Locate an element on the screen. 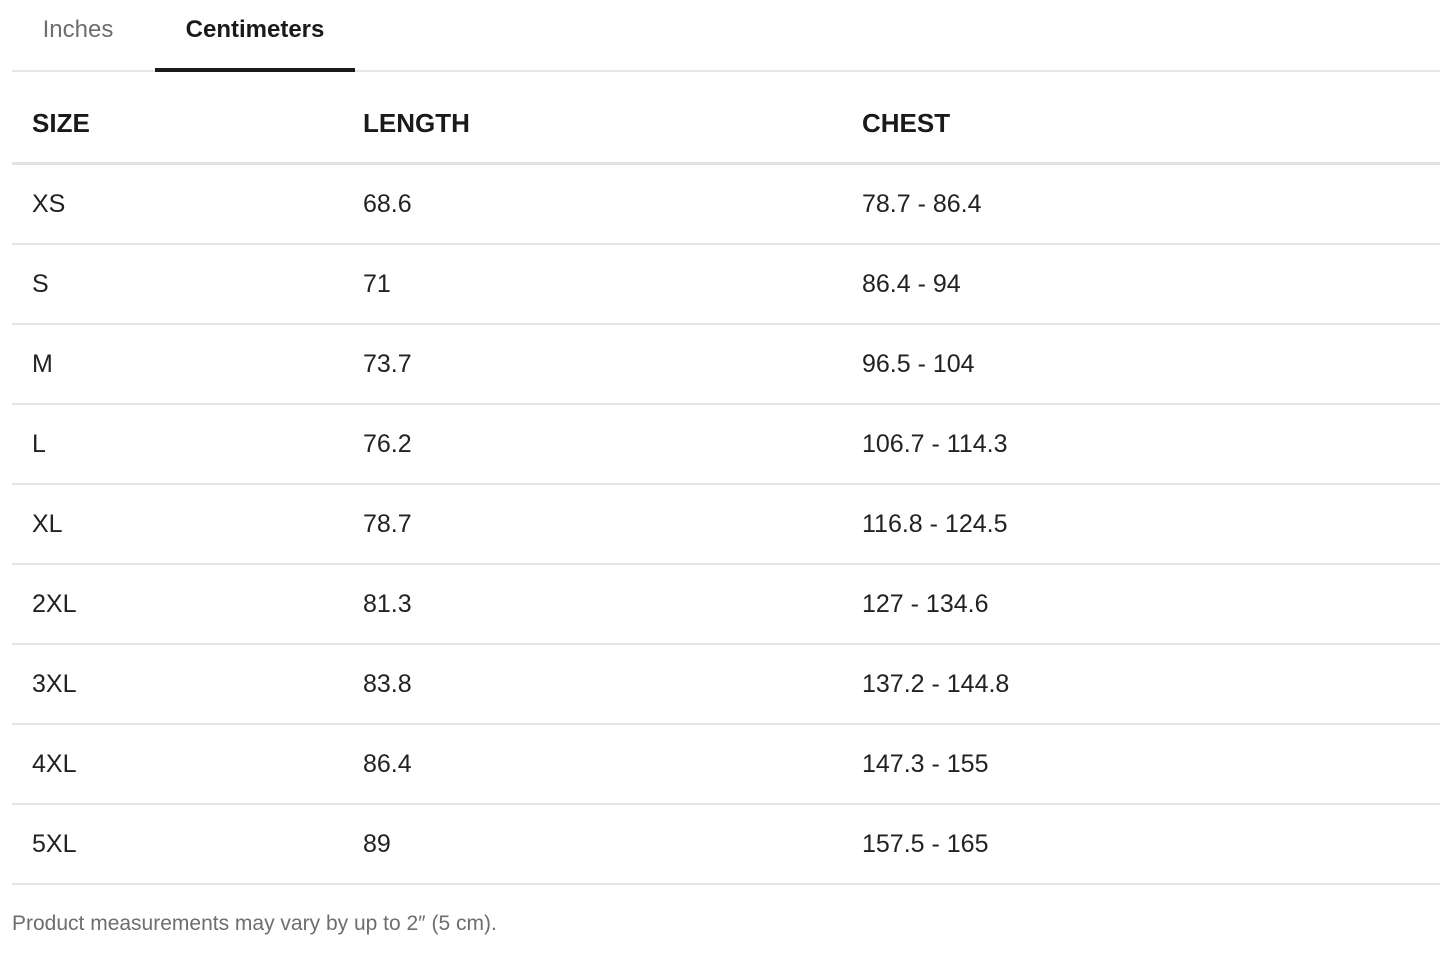  header-size: SIZE is located at coordinates (187, 124).